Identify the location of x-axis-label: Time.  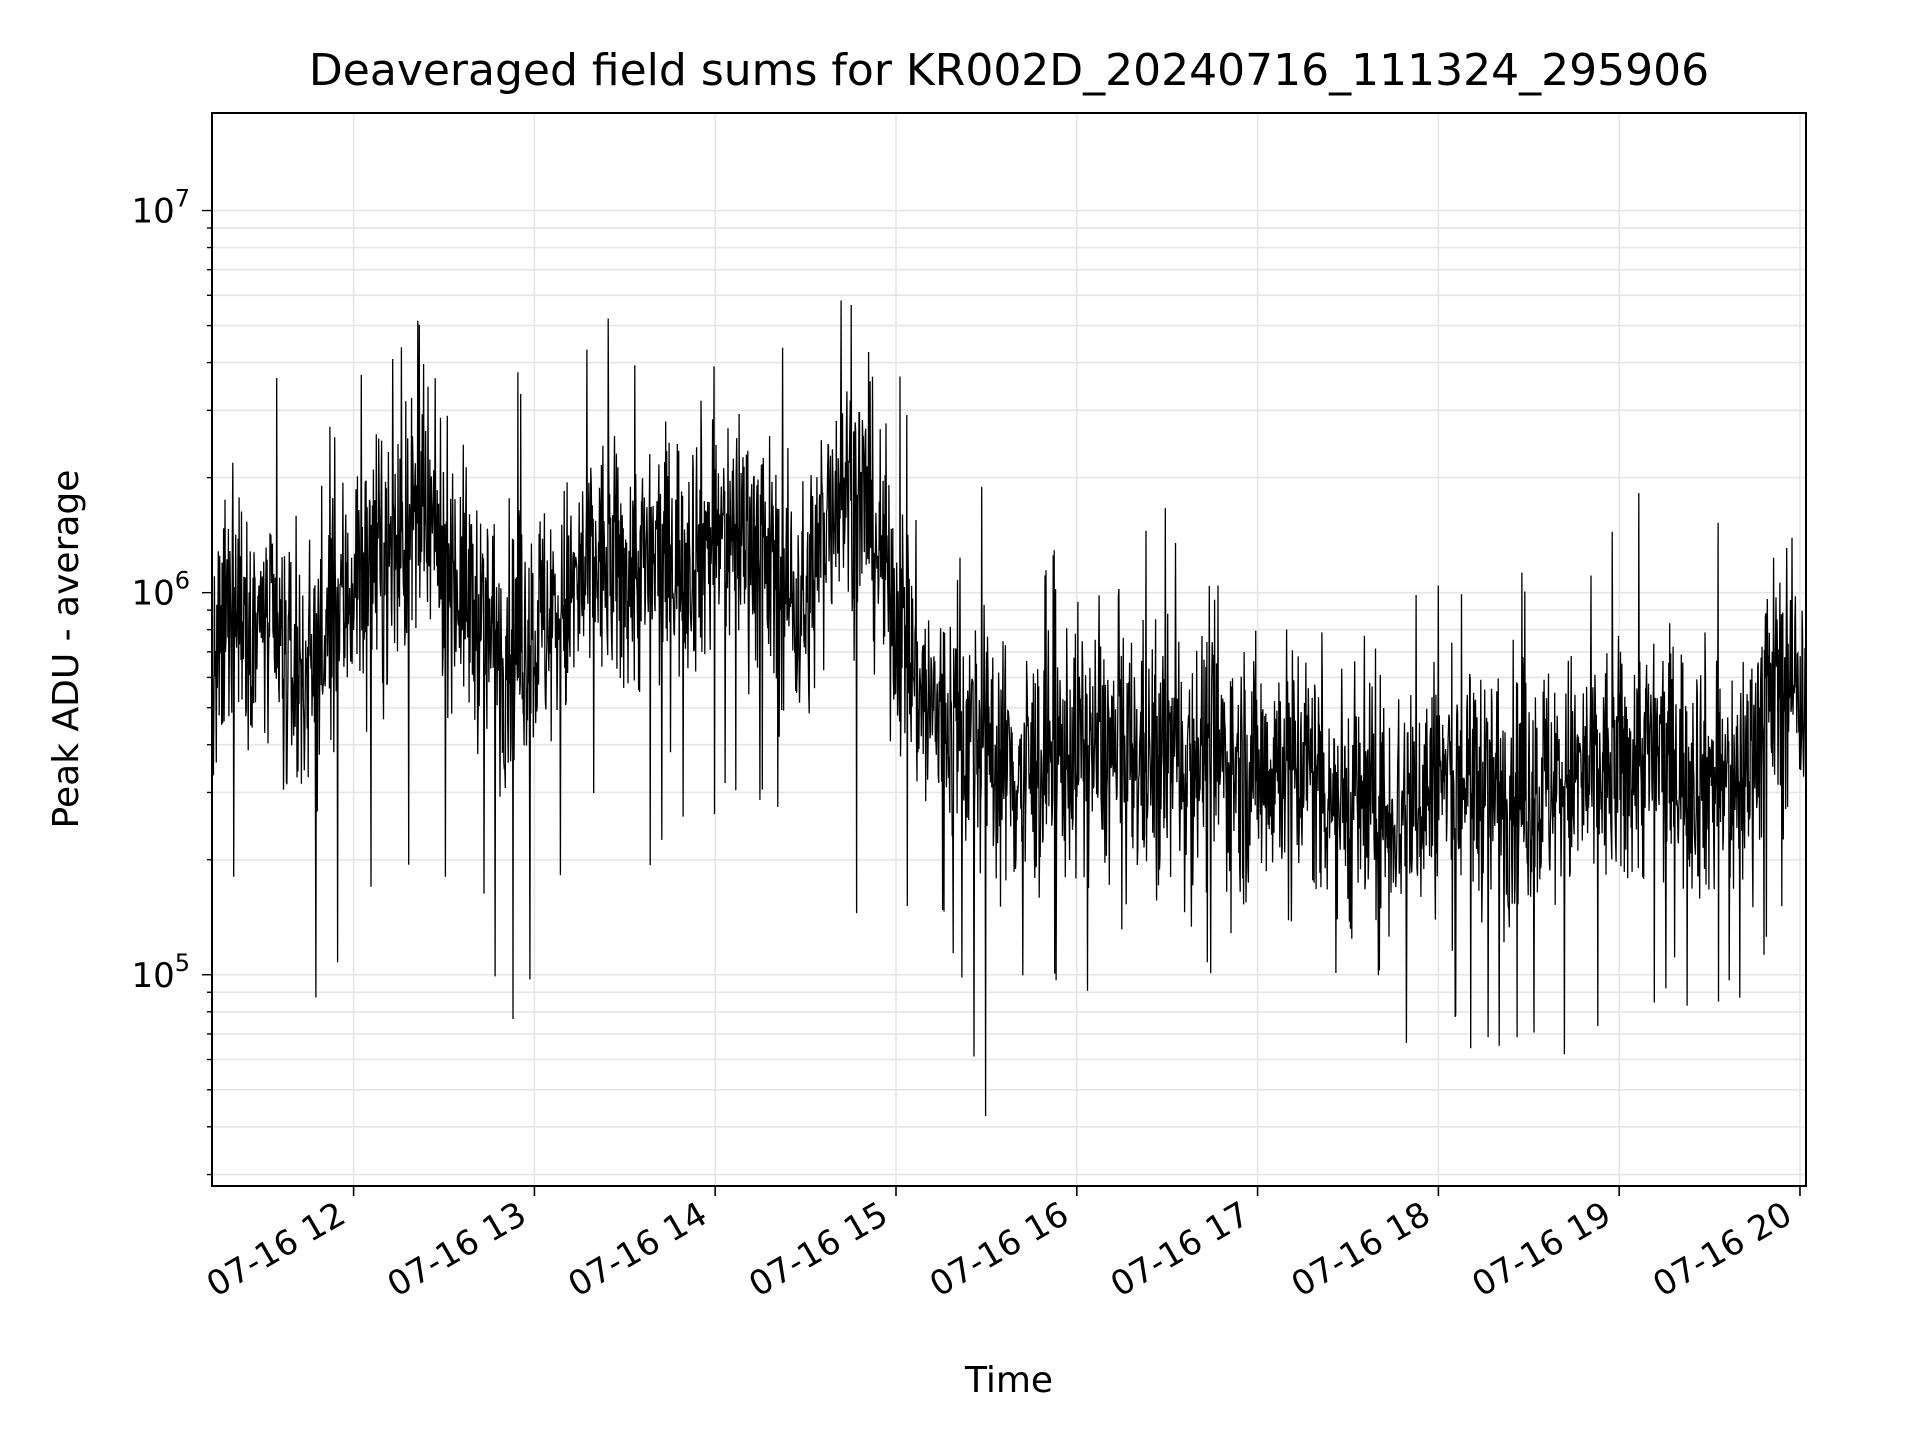
(1008, 1380).